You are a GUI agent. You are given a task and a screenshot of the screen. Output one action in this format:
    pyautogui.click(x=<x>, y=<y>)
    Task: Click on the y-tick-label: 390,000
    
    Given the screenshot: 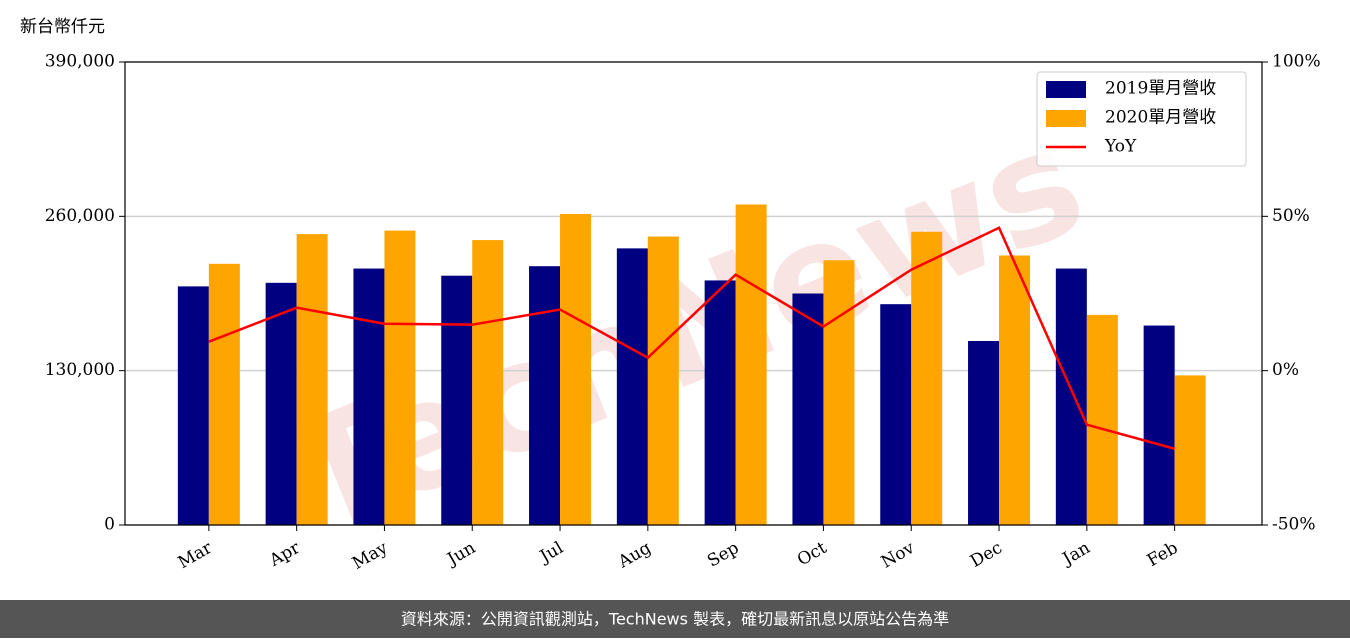 What is the action you would take?
    pyautogui.click(x=80, y=62)
    